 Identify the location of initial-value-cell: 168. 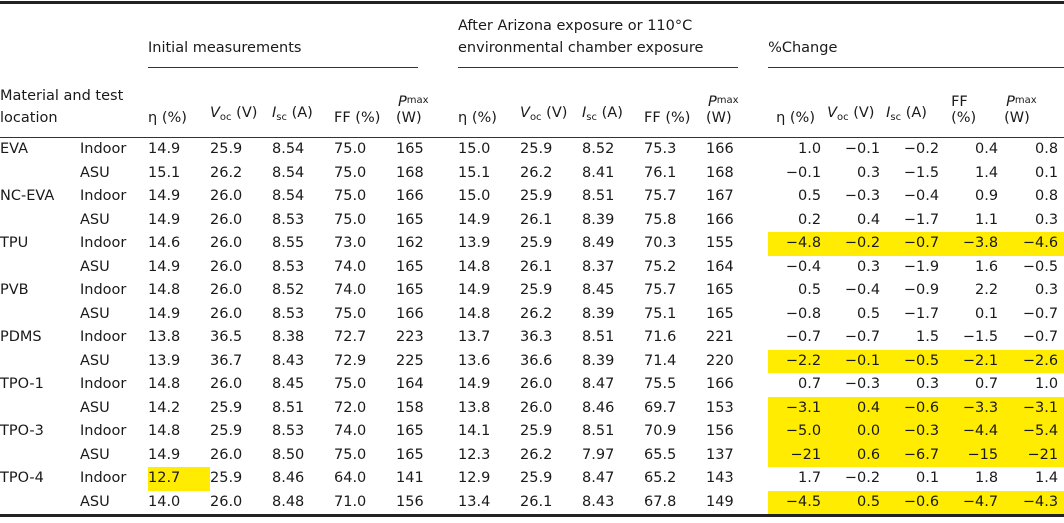
(410, 172).